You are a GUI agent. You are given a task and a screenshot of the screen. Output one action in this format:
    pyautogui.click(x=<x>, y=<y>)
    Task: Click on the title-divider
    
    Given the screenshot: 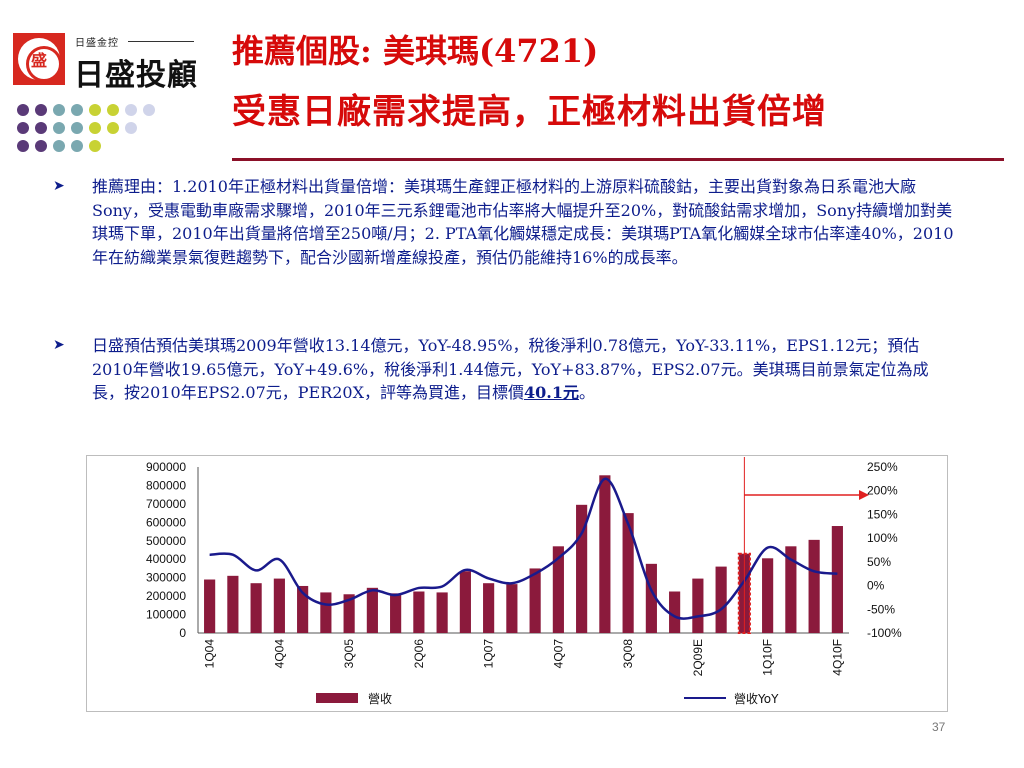 What is the action you would take?
    pyautogui.click(x=618, y=159)
    